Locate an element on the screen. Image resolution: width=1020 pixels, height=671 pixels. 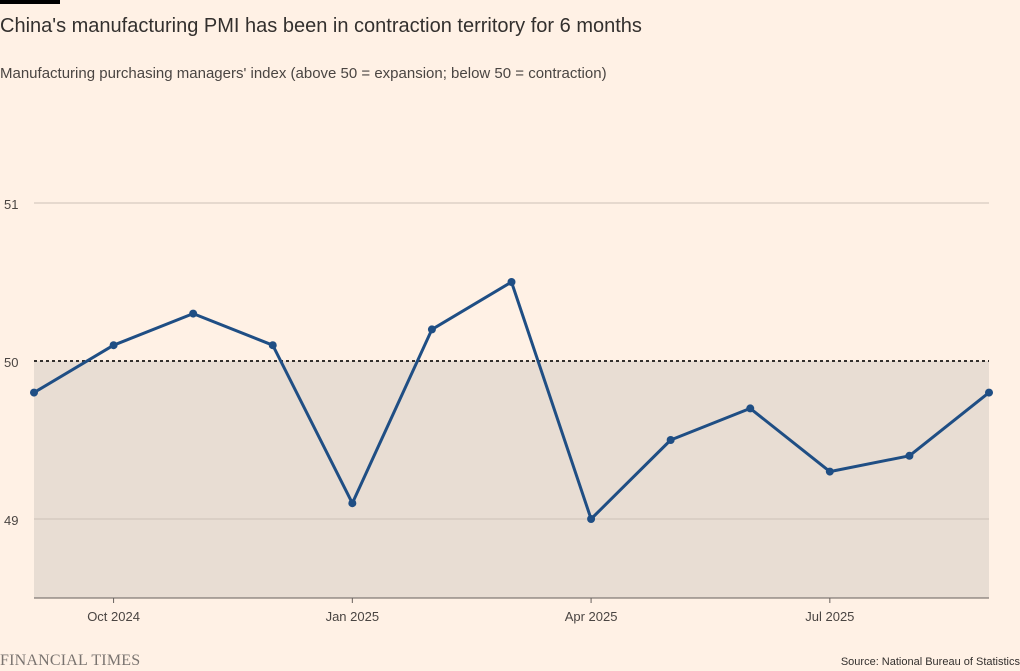
brand-accent-bar is located at coordinates (30, 2).